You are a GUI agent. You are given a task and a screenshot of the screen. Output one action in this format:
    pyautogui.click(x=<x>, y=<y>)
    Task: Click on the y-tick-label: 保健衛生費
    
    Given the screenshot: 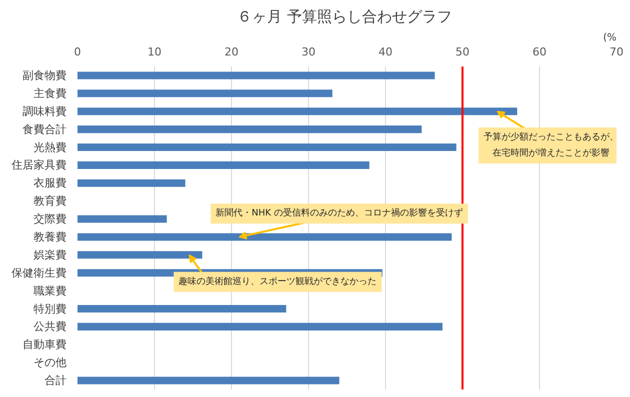 What is the action you would take?
    pyautogui.click(x=39, y=273)
    